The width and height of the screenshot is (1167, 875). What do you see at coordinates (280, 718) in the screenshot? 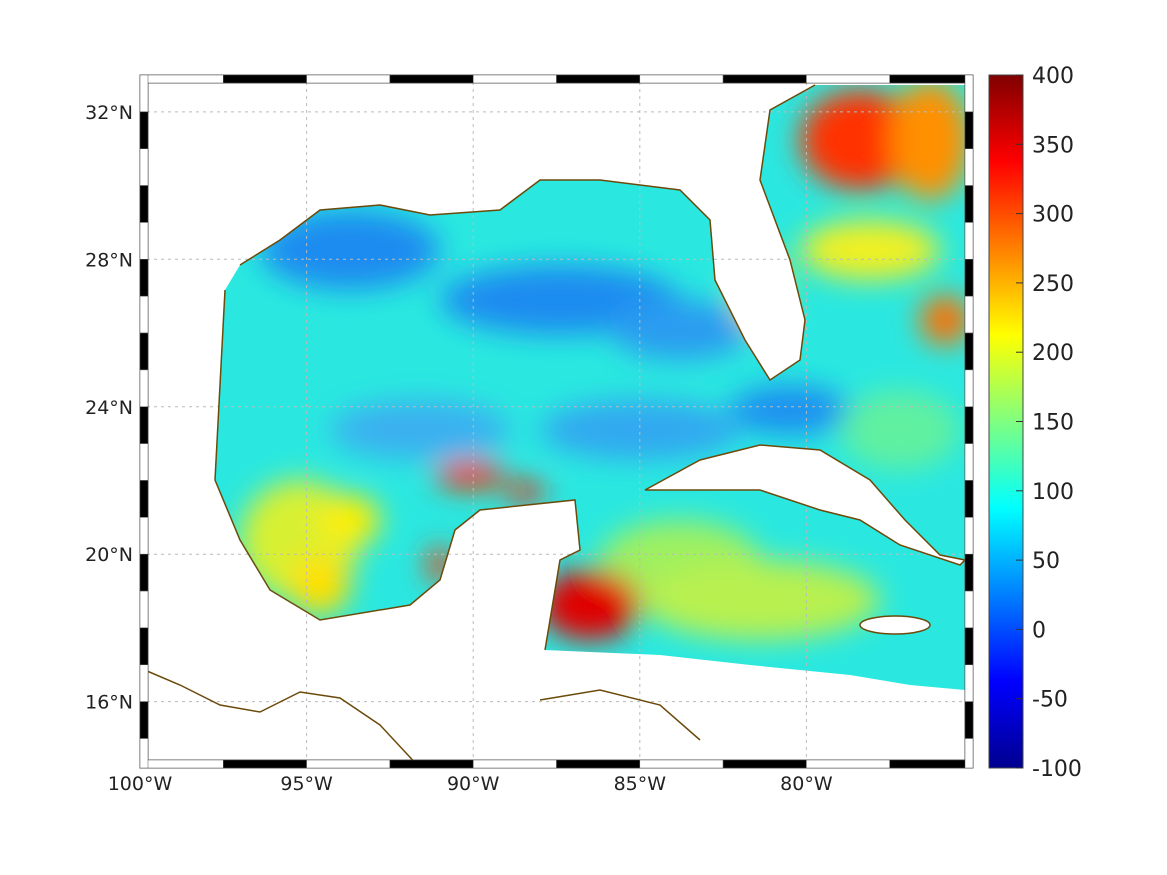
I see `central-america-coastline` at bounding box center [280, 718].